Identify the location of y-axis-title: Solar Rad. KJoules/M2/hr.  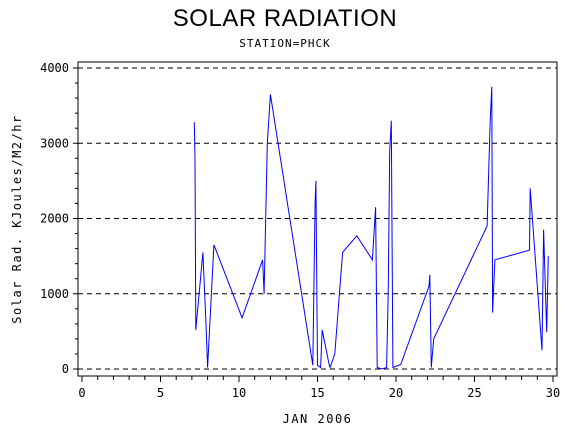
(17, 218).